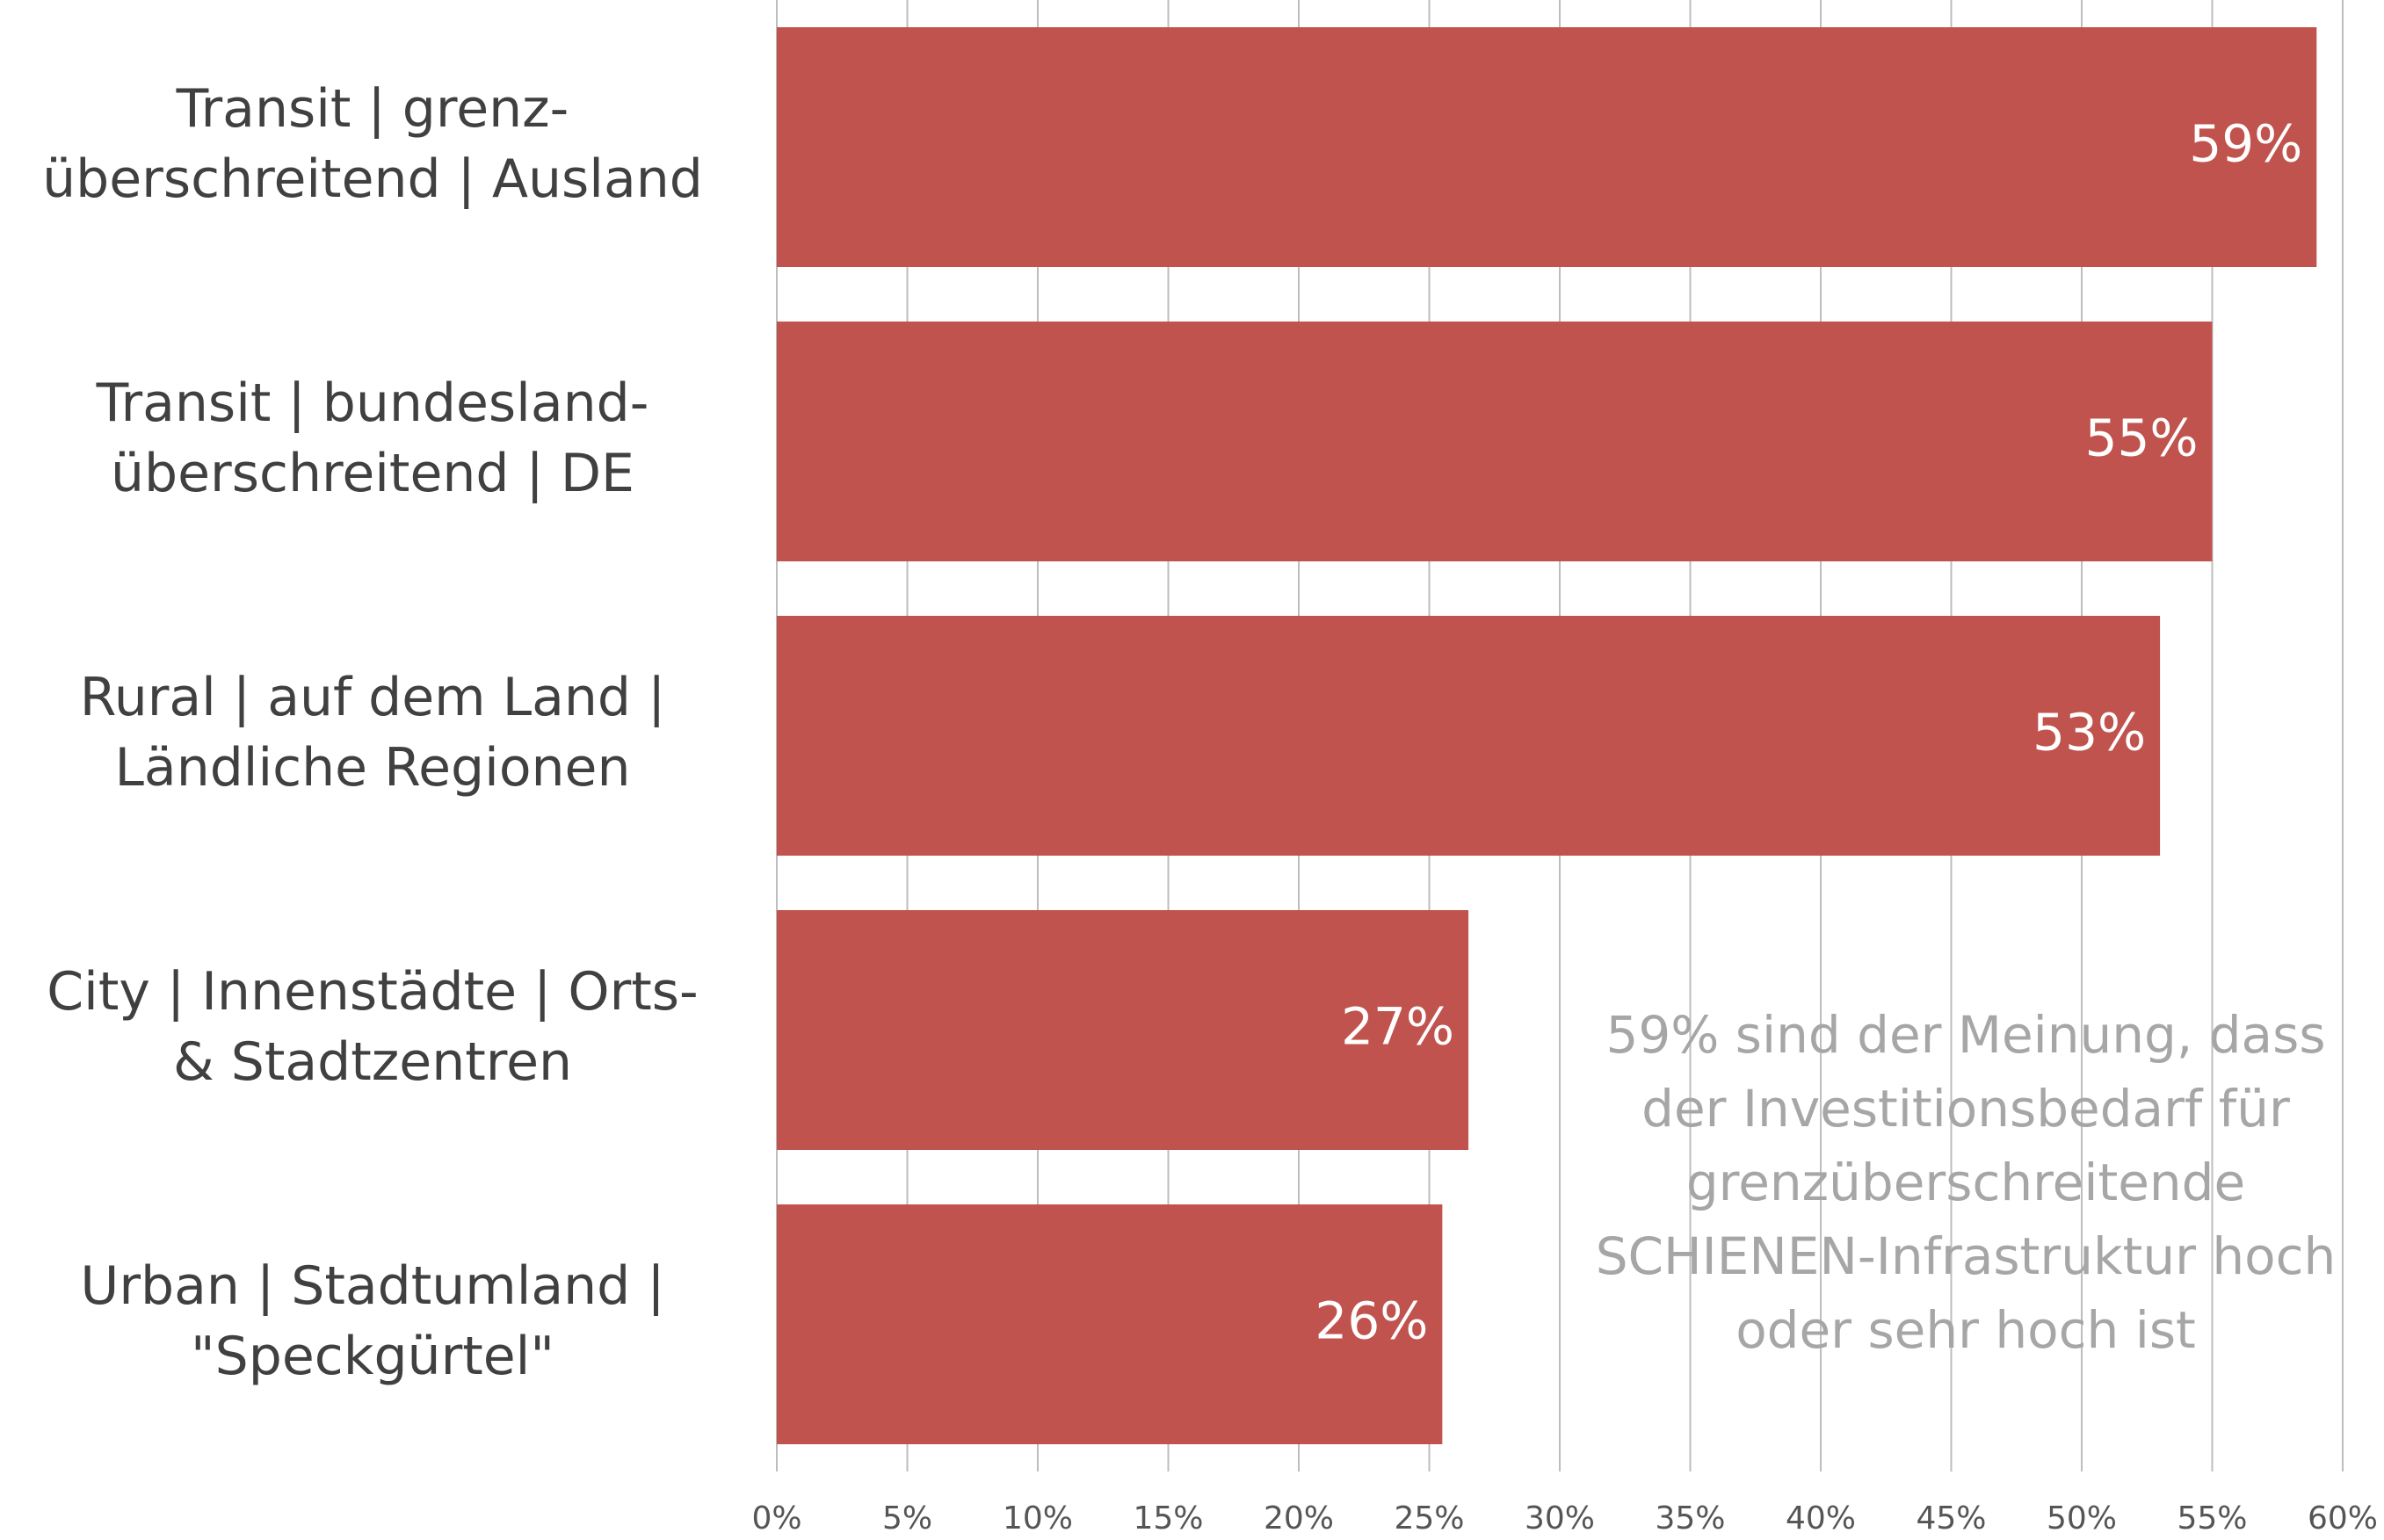  What do you see at coordinates (2212, 1518) in the screenshot?
I see `x-tick-label: 55%` at bounding box center [2212, 1518].